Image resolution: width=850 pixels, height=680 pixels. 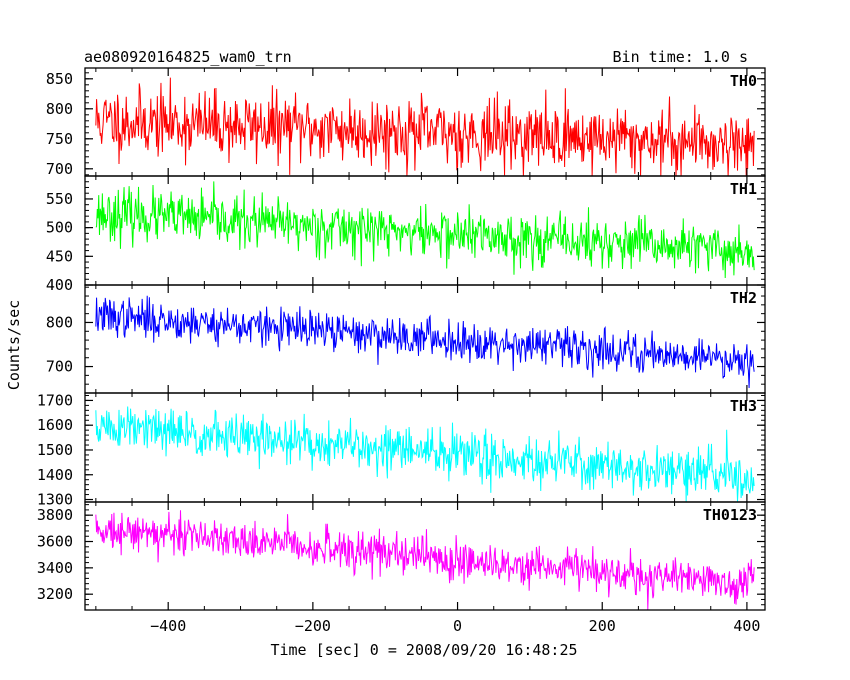 I want to click on y-tick-label: 400, so click(x=59, y=285).